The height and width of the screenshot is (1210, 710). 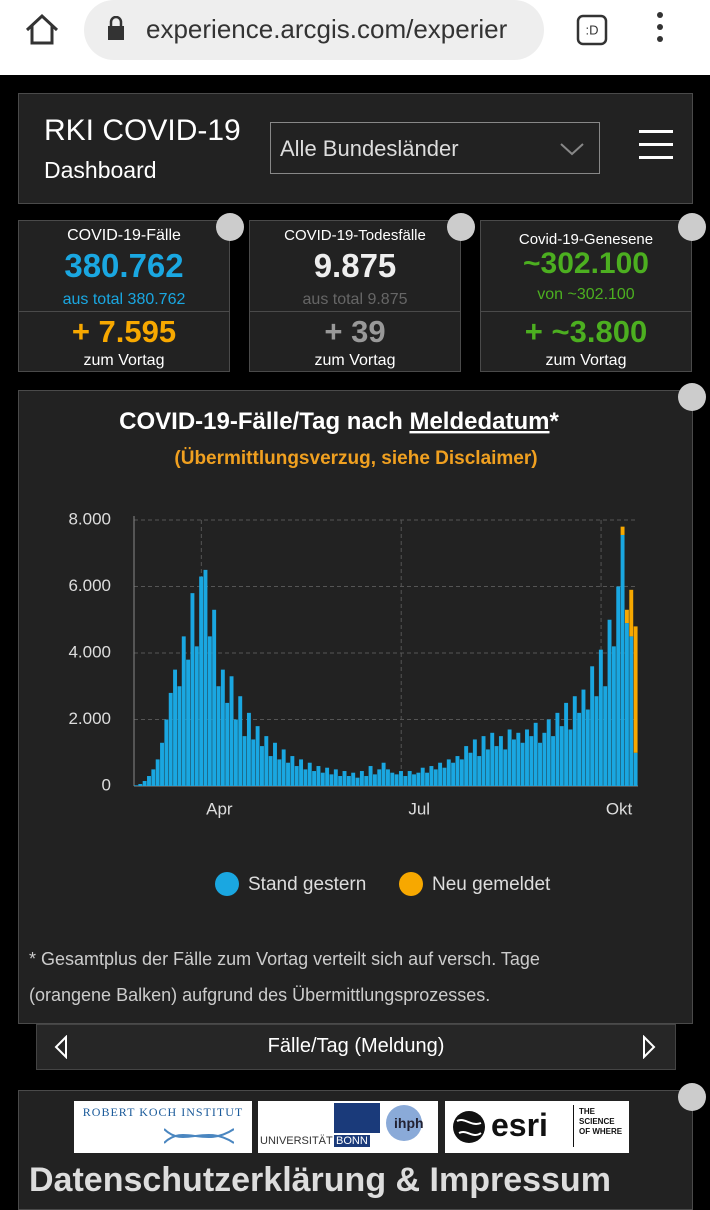 I want to click on card-total: von ~302.100, so click(x=586, y=294).